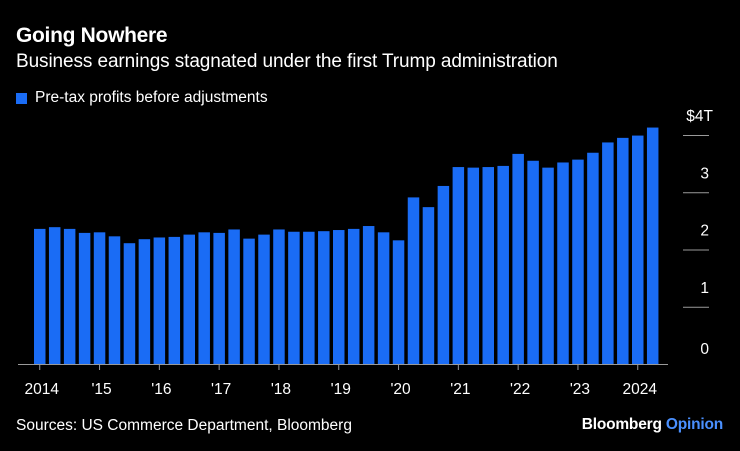 This screenshot has width=740, height=451. Describe the element at coordinates (694, 424) in the screenshot. I see `brand-suffix: Opinion` at that location.